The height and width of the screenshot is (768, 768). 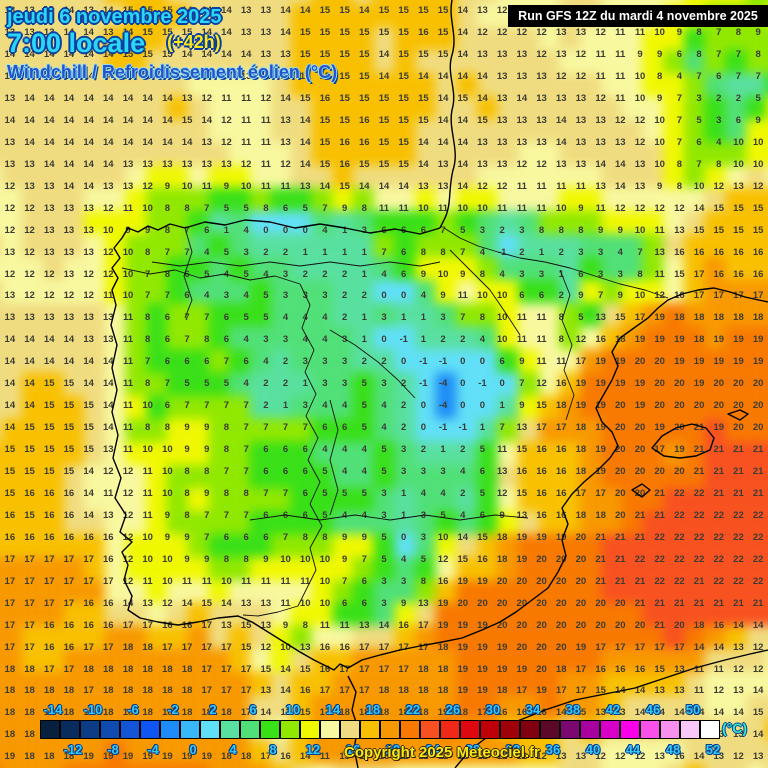 I want to click on colorbar-swatch, so click(x=550, y=729).